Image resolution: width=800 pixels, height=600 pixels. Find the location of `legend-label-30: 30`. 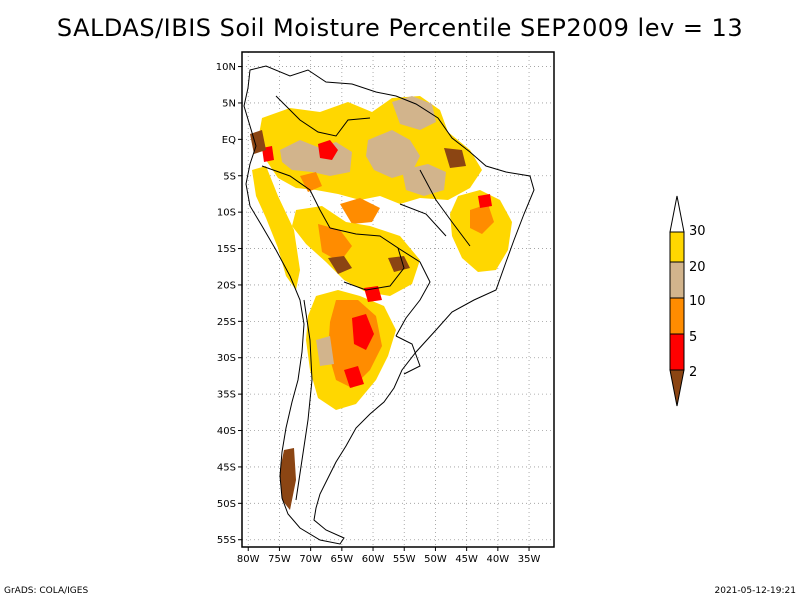

legend-label-30: 30 is located at coordinates (697, 231).